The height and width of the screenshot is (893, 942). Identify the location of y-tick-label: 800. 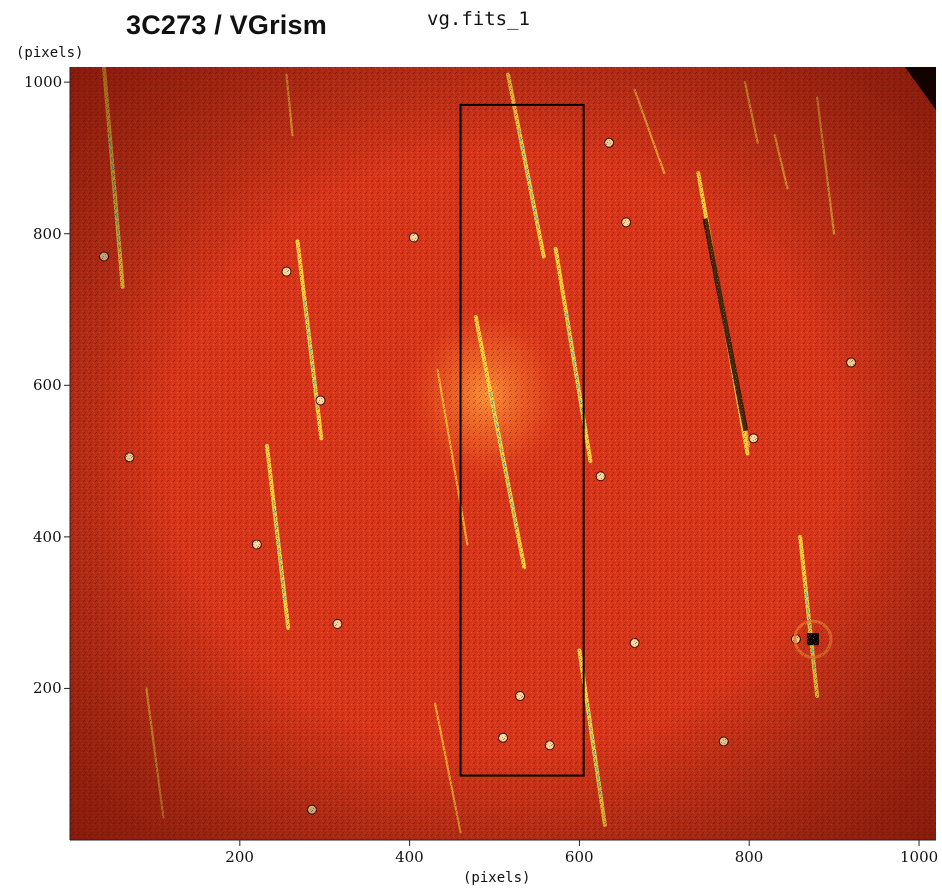
(47, 233).